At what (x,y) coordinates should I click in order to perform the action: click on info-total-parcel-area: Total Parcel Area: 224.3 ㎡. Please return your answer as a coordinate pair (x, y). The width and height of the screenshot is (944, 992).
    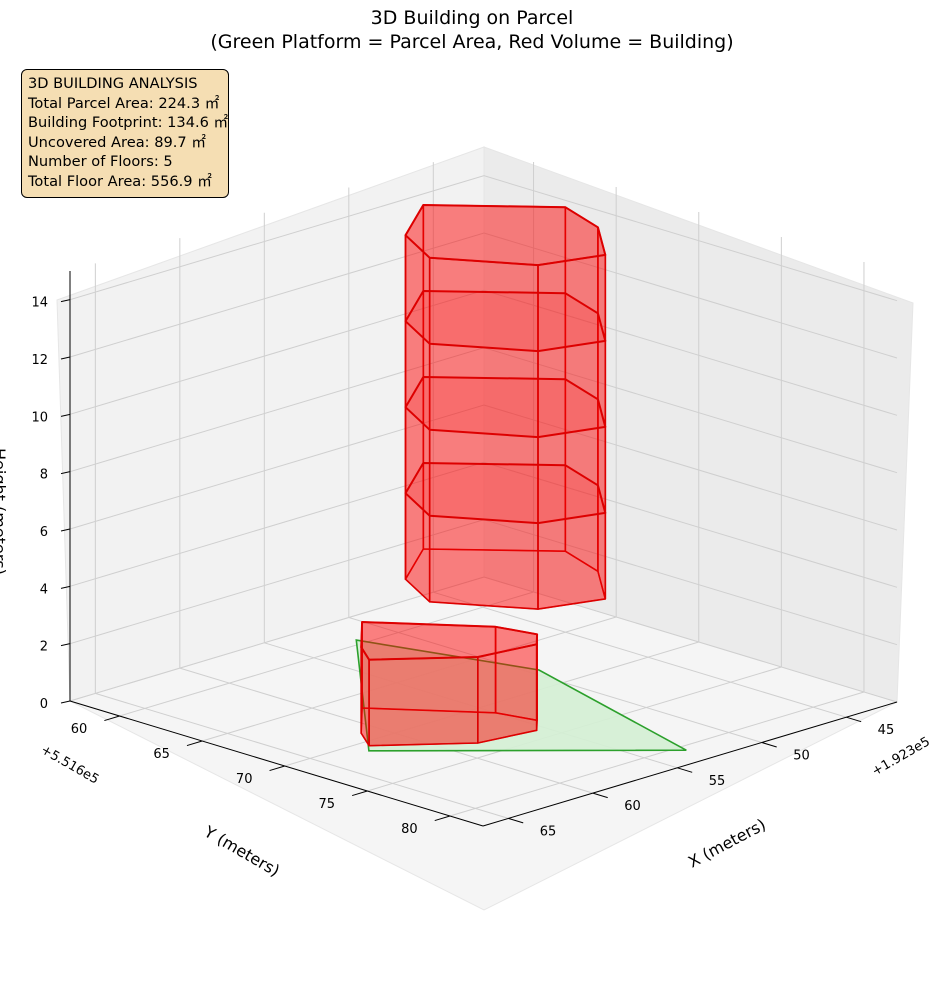
    Looking at the image, I should click on (124, 103).